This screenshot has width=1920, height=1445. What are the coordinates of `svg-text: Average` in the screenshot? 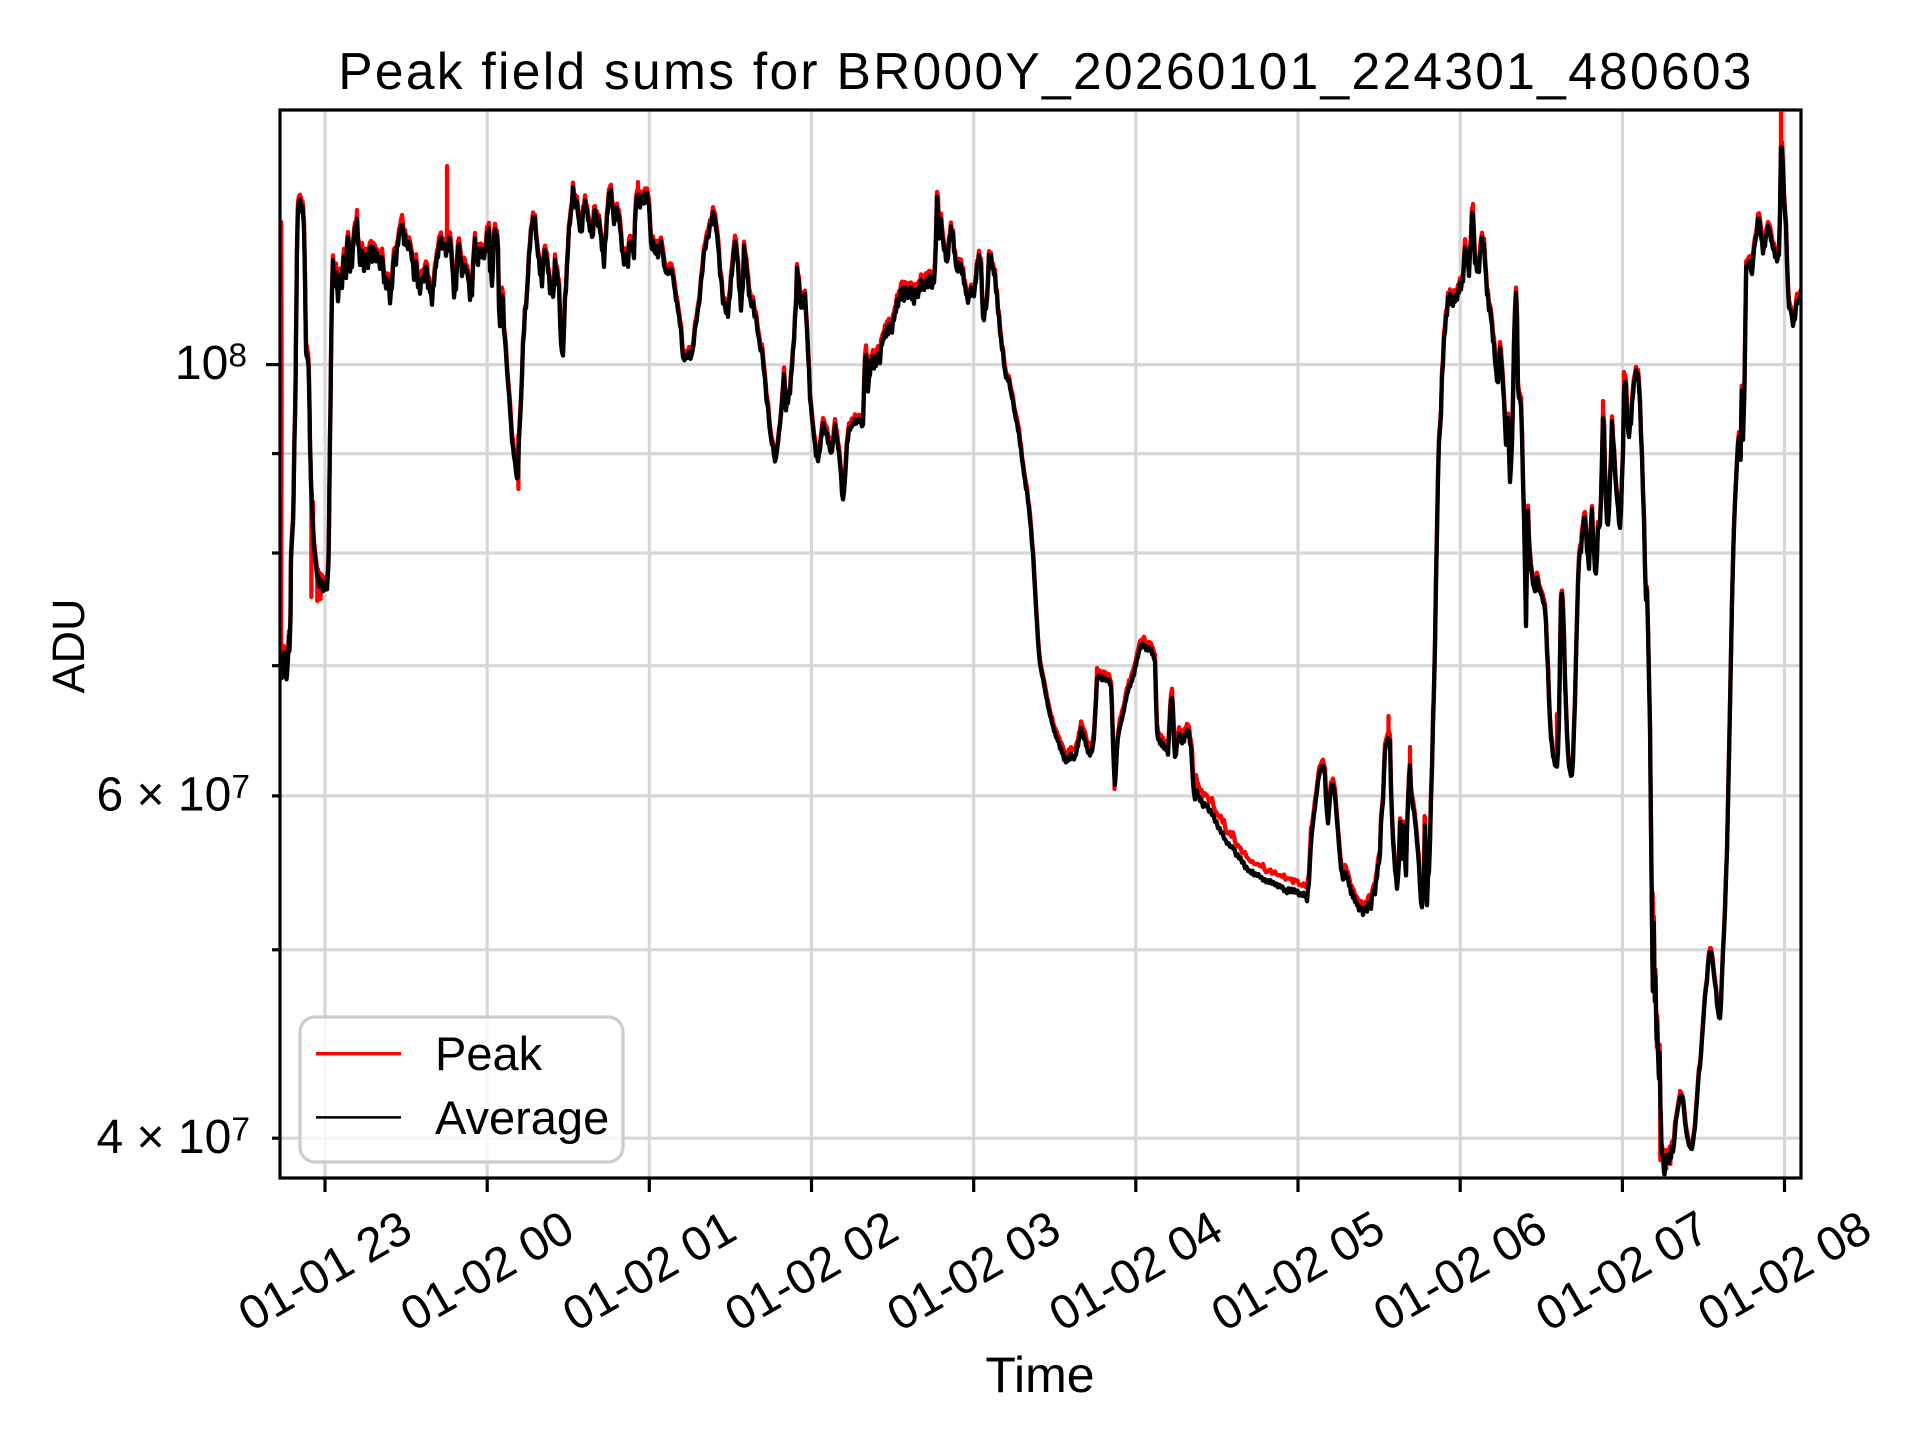 It's located at (522, 1117).